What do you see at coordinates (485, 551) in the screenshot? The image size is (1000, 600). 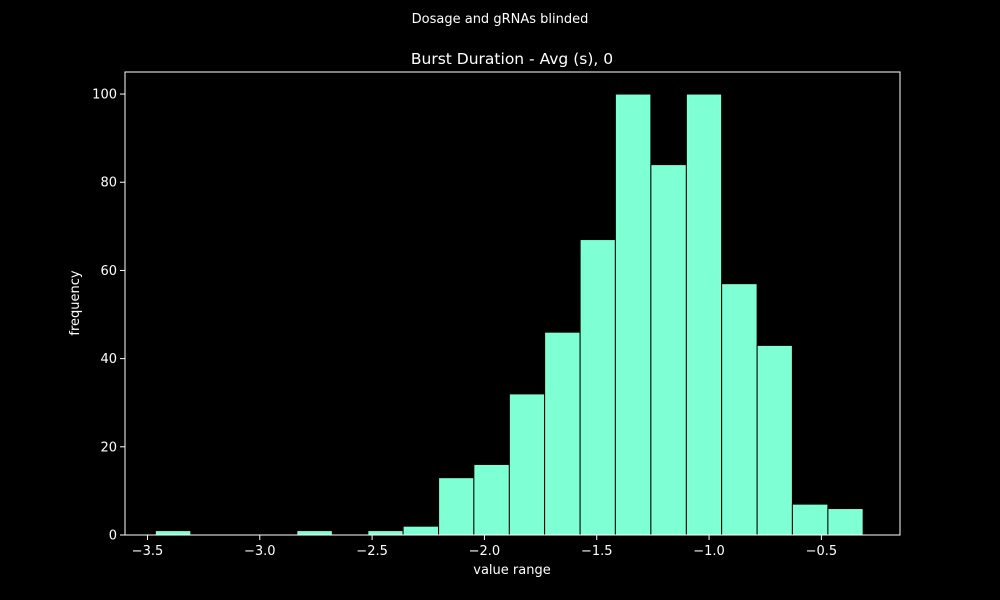 I see `x-tick-label: −2.0` at bounding box center [485, 551].